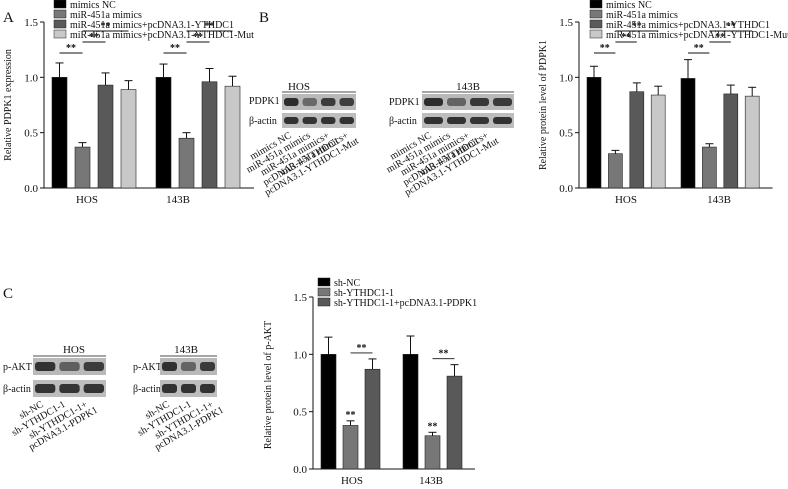 This screenshot has width=788, height=489. What do you see at coordinates (629, 5) in the screenshot?
I see `legend-label-b: mimics NC` at bounding box center [629, 5].